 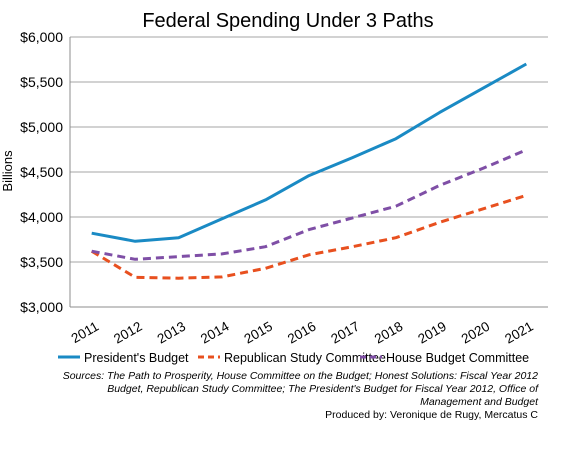 What do you see at coordinates (389, 333) in the screenshot?
I see `x-tick-label: 2018` at bounding box center [389, 333].